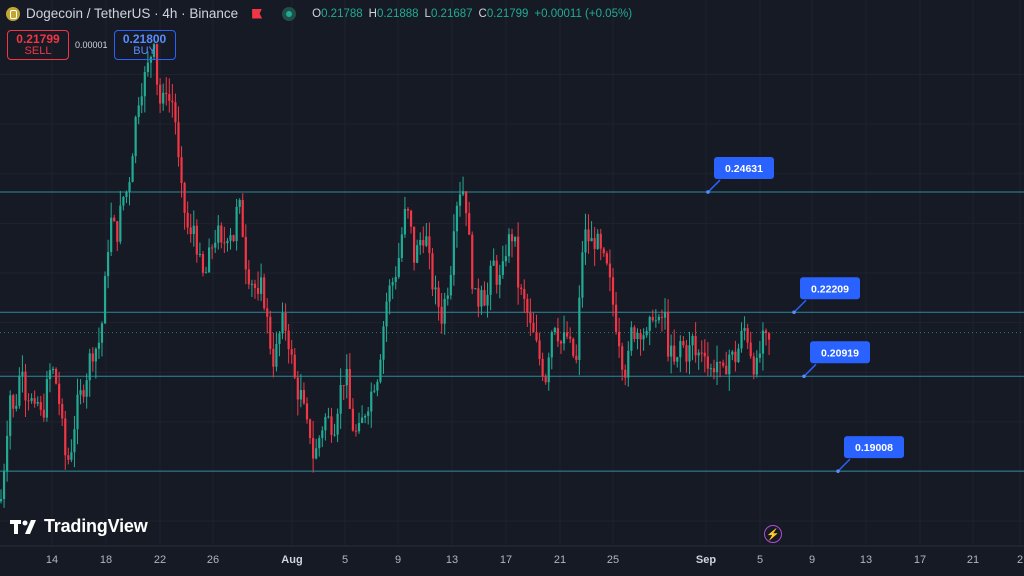 The width and height of the screenshot is (1024, 576). What do you see at coordinates (534, 560) in the screenshot?
I see `time-axis: 14 18 22 26 Aug 5 9 13 17 21 25 Sep 5 9 13 17 21 2` at bounding box center [534, 560].